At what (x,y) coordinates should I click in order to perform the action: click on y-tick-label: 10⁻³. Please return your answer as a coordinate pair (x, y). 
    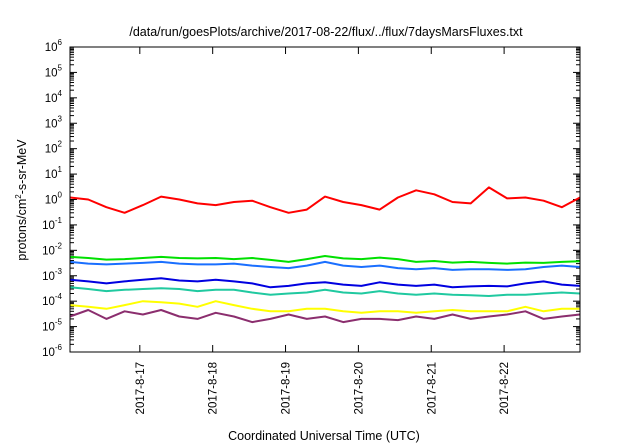
    Looking at the image, I should click on (52, 275).